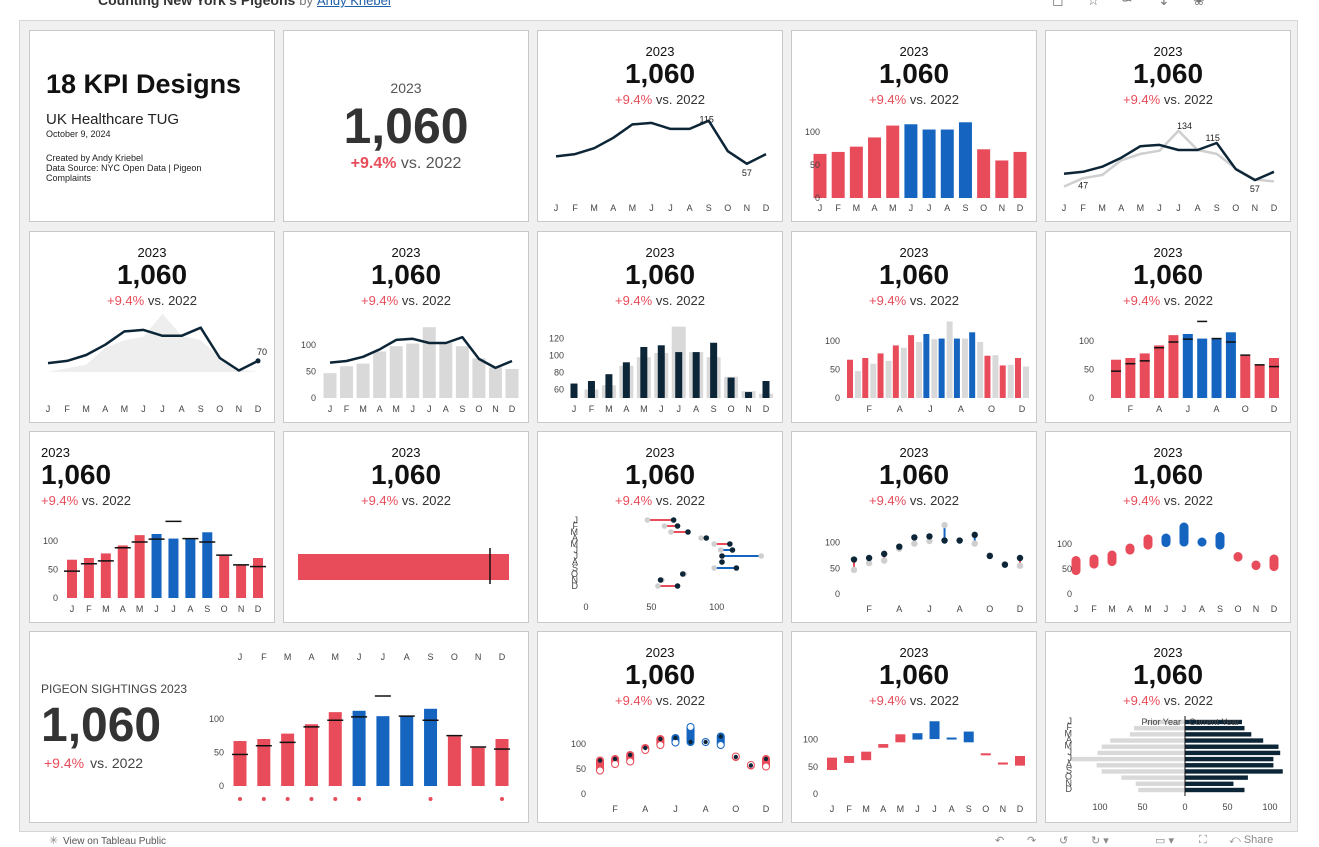 The image size is (1319, 847). I want to click on y-tick-label: N, so click(575, 580).